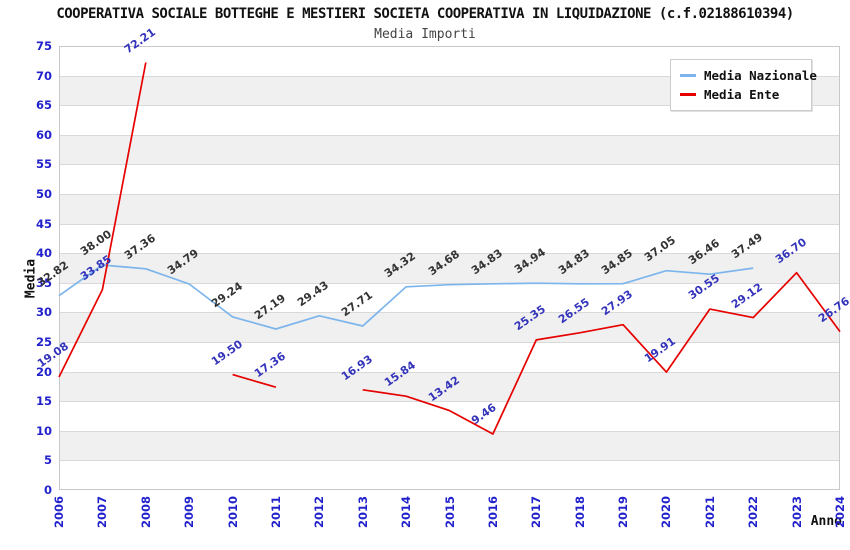  What do you see at coordinates (43, 371) in the screenshot?
I see `y-tick-label: 20` at bounding box center [43, 371].